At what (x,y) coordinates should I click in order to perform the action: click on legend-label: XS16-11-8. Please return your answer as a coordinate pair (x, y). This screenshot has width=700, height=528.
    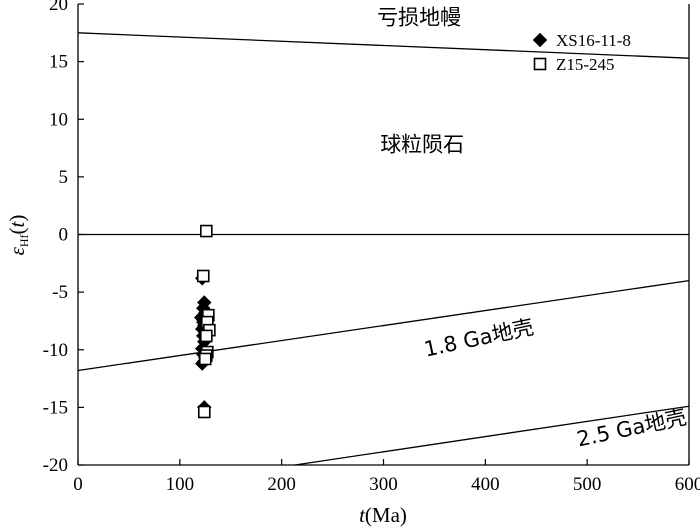
    Looking at the image, I should click on (593, 40).